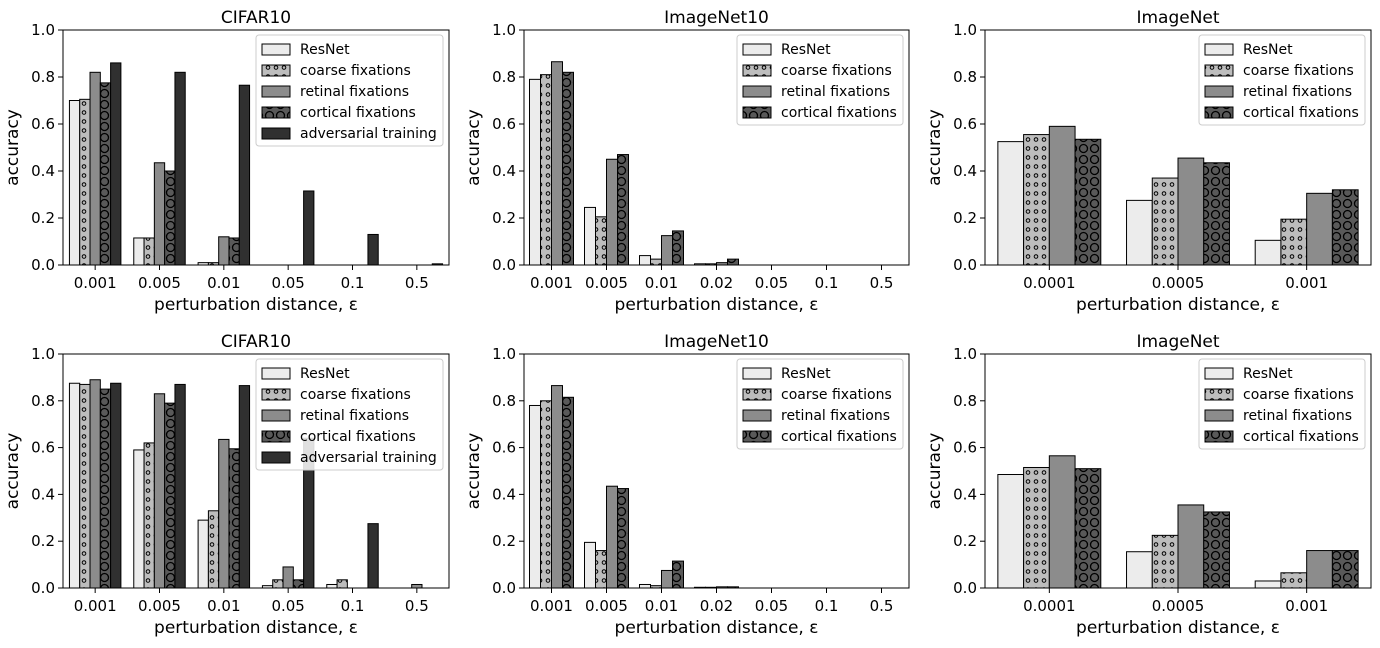  What do you see at coordinates (645, 586) in the screenshot?
I see `bar-resnet-0.01` at bounding box center [645, 586].